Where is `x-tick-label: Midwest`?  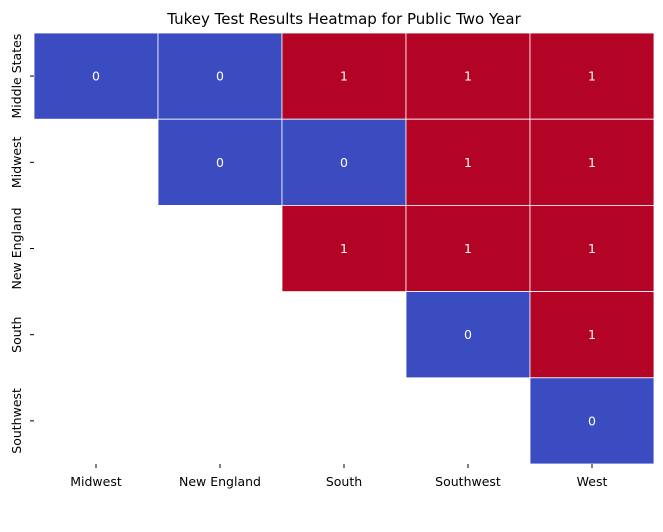 x-tick-label: Midwest is located at coordinates (96, 481).